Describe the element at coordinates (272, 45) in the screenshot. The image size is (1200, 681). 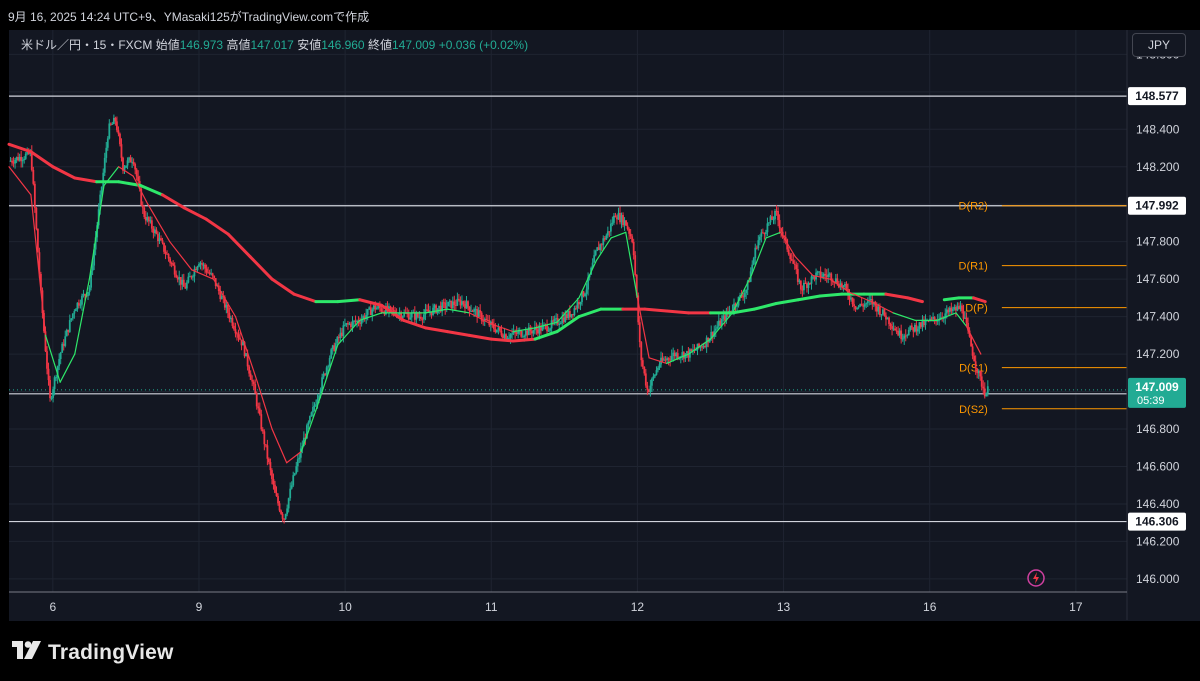
I see `high-value: 147.017` at that location.